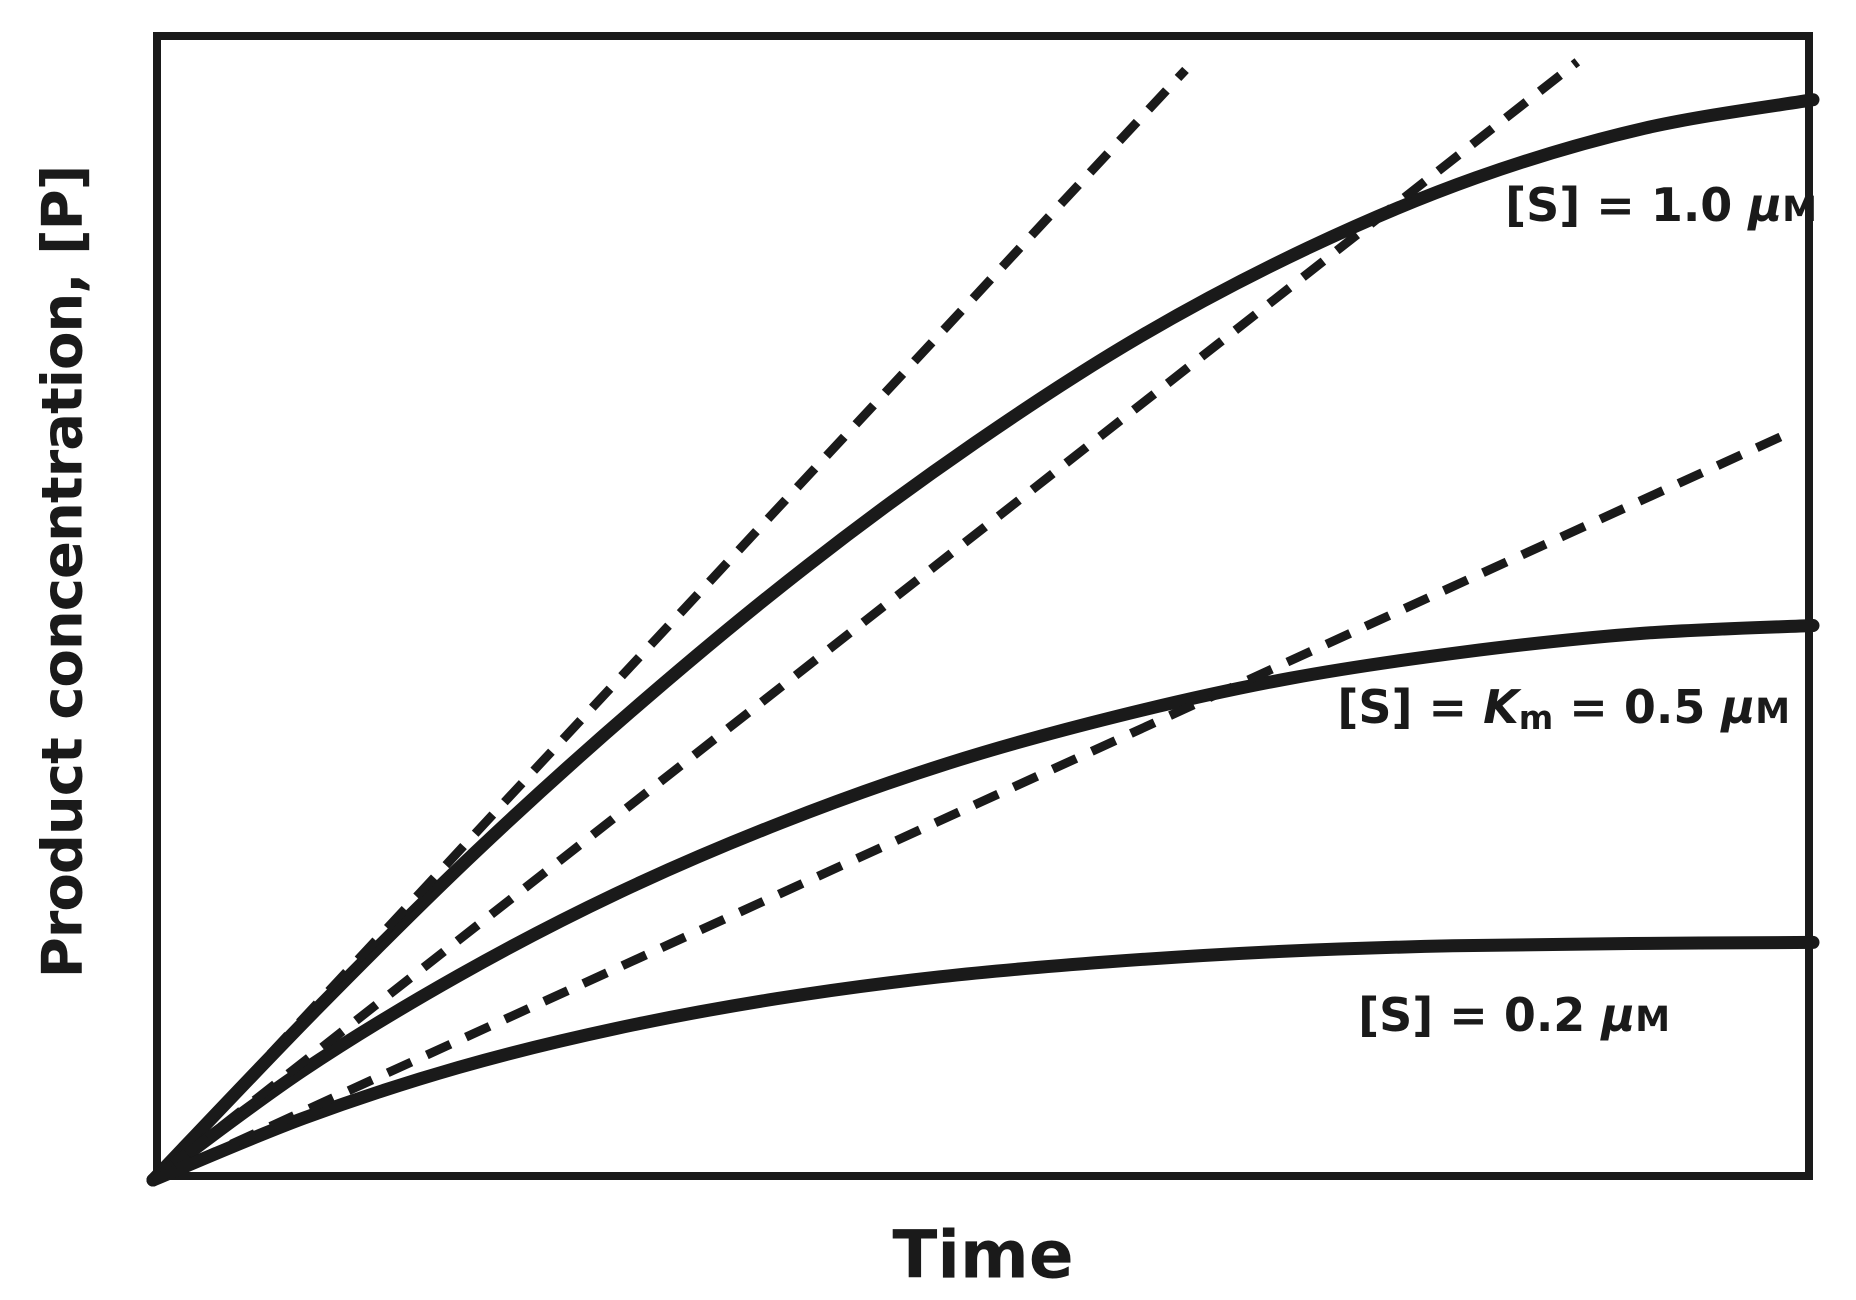 This screenshot has width=1856, height=1300. I want to click on curve-label-s-0-5: [S] = Km = 0.5 μM, so click(1563, 709).